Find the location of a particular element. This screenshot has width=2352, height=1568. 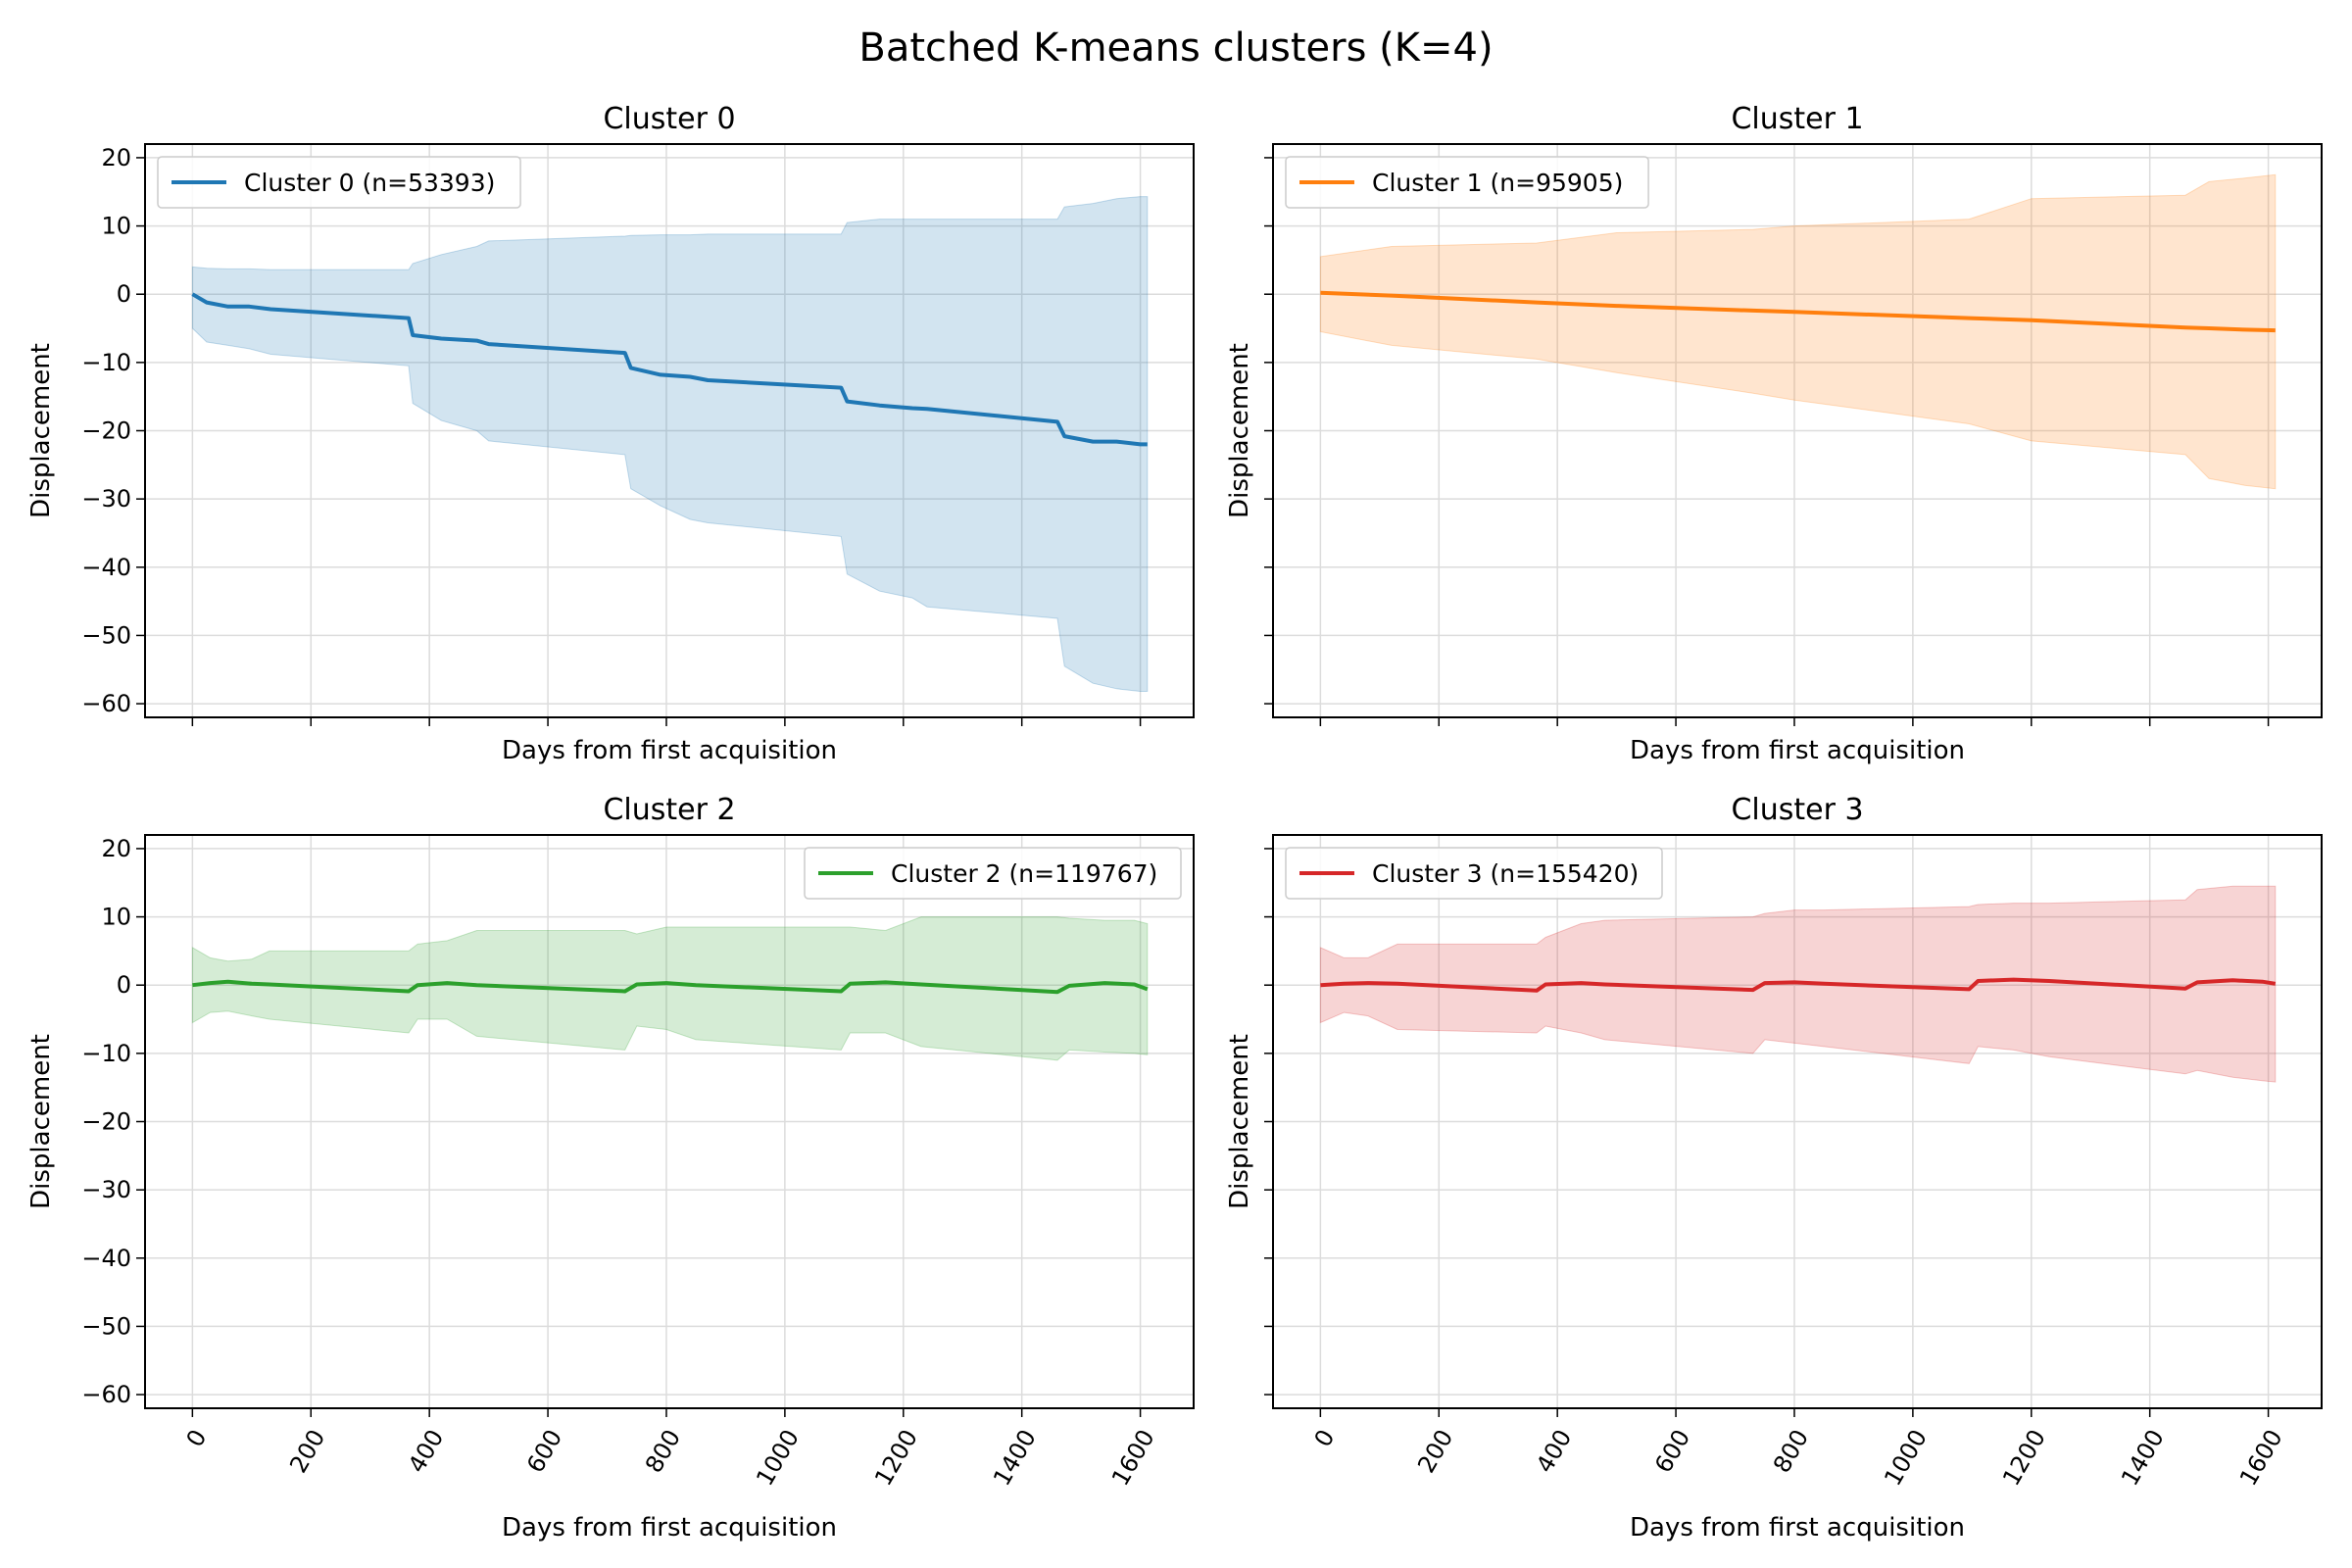

subplot-title: Cluster 0 is located at coordinates (669, 119).